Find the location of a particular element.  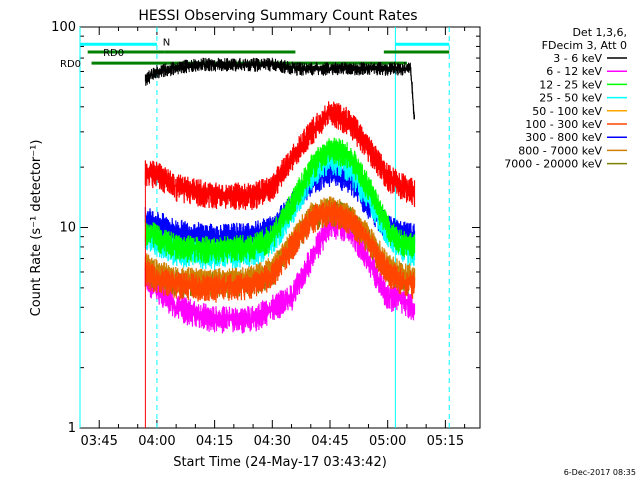

legend-item-label: 800 - 7000 keV is located at coordinates (560, 150).